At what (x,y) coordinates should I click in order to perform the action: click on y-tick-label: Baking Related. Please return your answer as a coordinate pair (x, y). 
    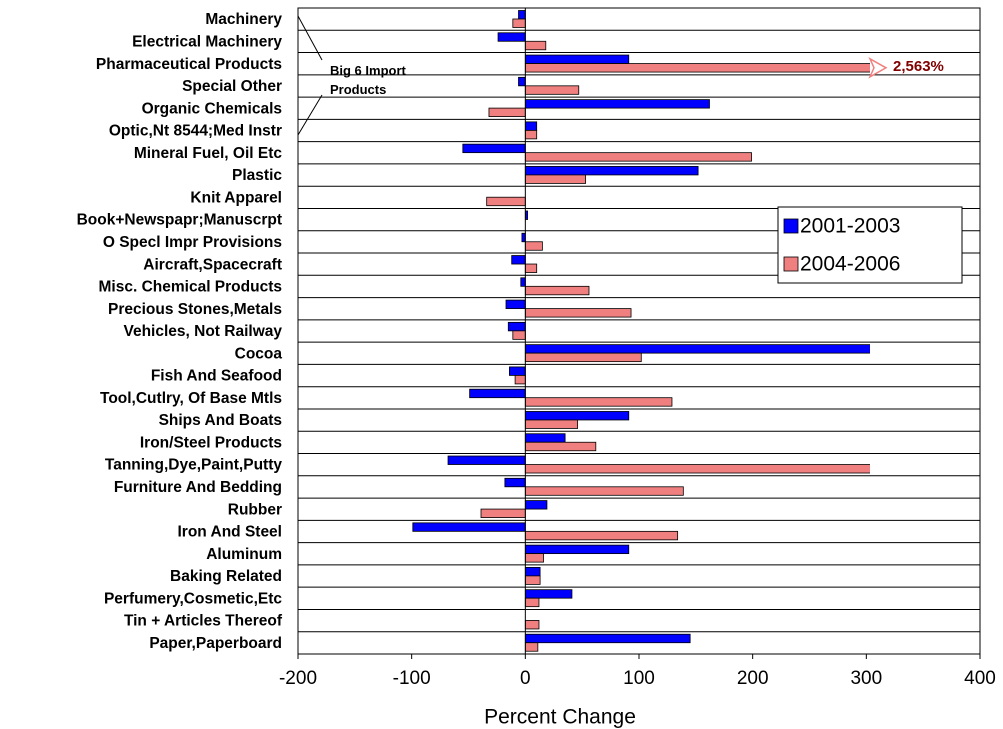
    Looking at the image, I should click on (226, 576).